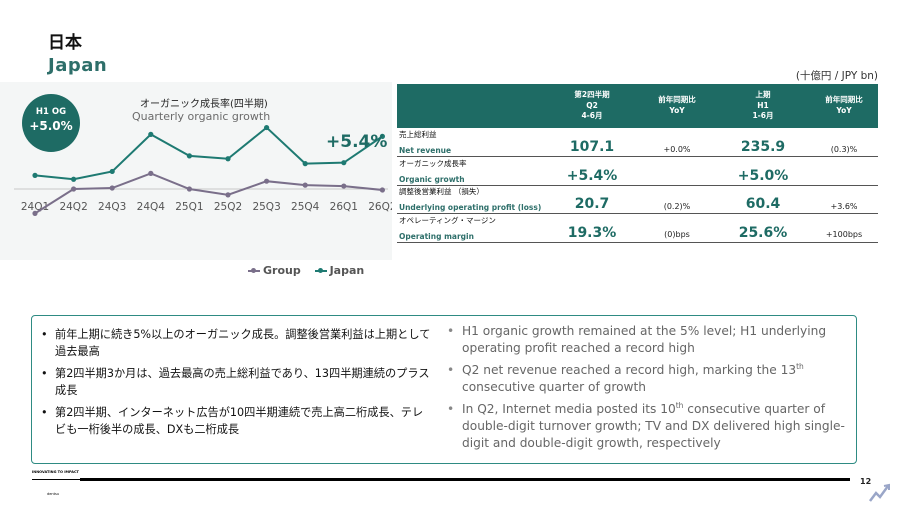 The width and height of the screenshot is (900, 506). I want to click on footer-divider-thin, so click(56, 479).